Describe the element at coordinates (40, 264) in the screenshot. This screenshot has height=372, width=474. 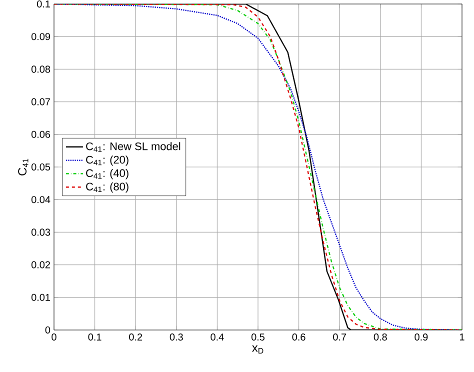
I see `y-tick-label: 0.02` at that location.